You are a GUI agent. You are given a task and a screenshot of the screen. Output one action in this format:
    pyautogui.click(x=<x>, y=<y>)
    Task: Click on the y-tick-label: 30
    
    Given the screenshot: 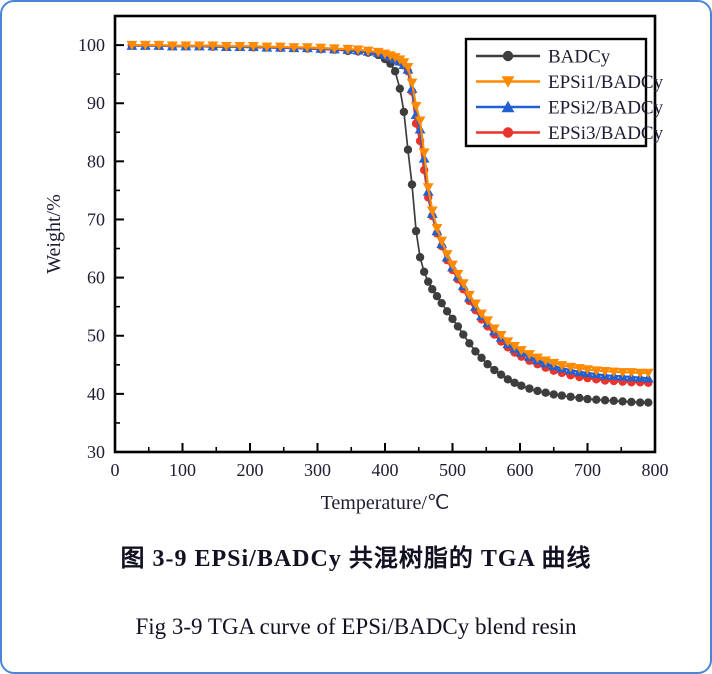 What is the action you would take?
    pyautogui.click(x=96, y=452)
    